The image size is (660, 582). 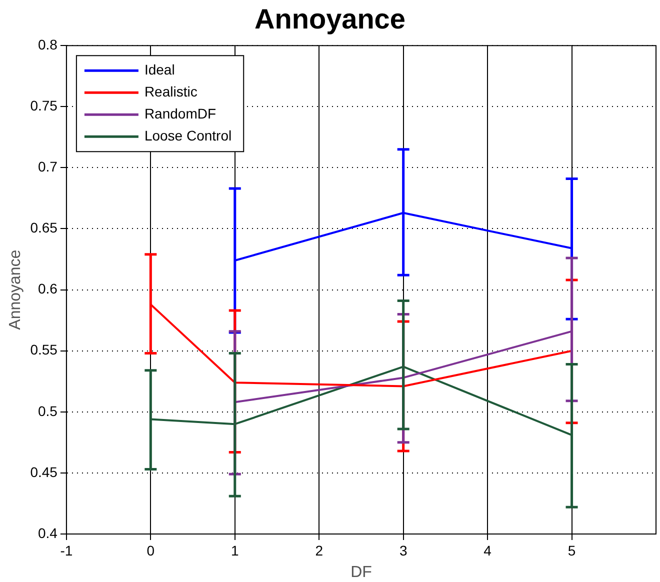 I want to click on y-tick-label: 0.65, so click(x=44, y=228).